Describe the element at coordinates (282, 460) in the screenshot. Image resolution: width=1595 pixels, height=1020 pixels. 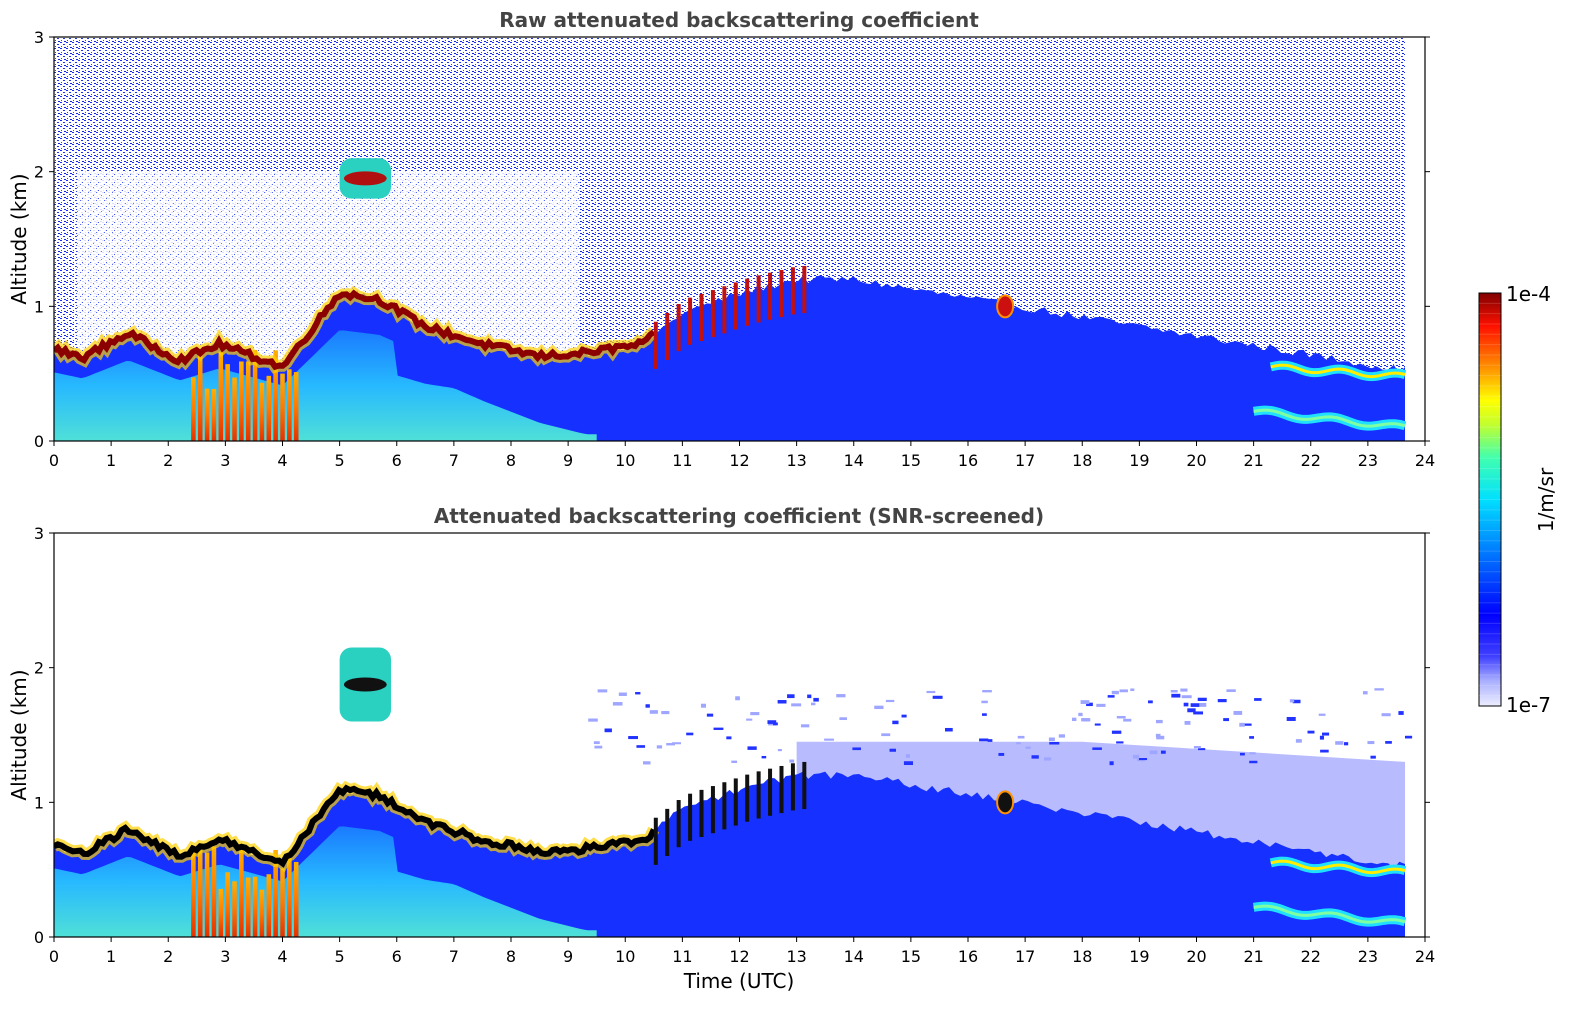
I see `x-tick-label: 4` at that location.